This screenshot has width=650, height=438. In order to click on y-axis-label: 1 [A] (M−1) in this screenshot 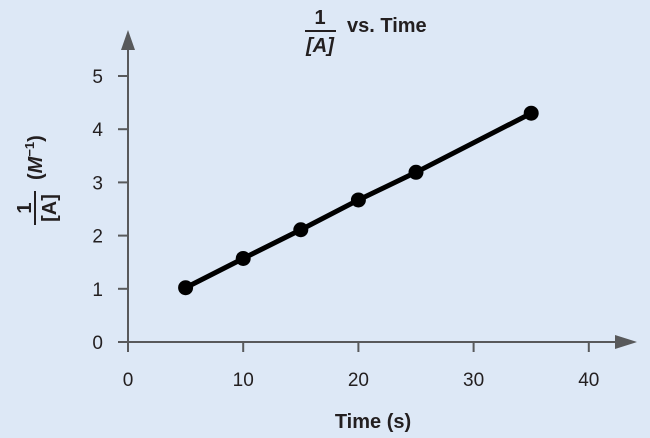, I will do `click(37, 180)`.